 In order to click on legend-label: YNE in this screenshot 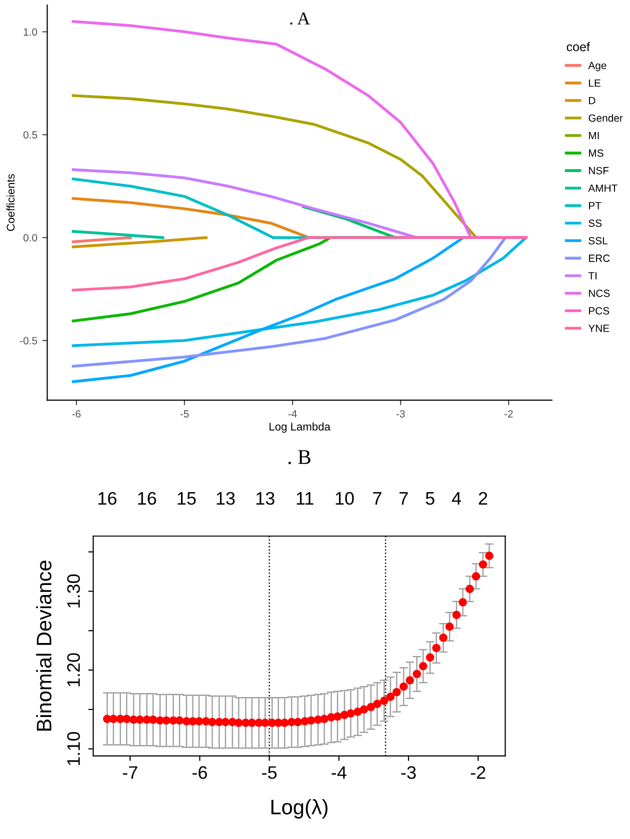, I will do `click(599, 328)`.